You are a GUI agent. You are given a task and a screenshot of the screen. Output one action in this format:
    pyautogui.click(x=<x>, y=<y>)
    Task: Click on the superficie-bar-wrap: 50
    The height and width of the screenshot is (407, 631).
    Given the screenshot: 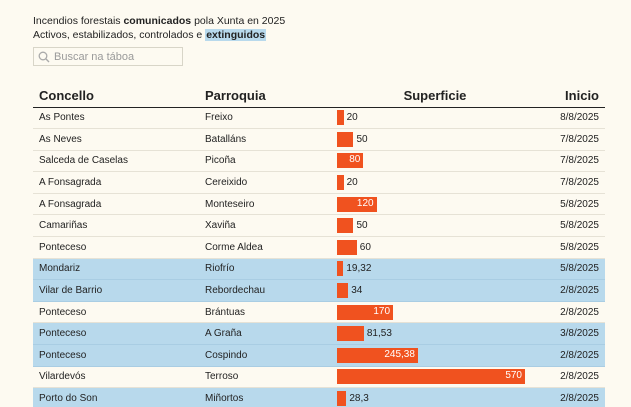 What is the action you would take?
    pyautogui.click(x=436, y=139)
    